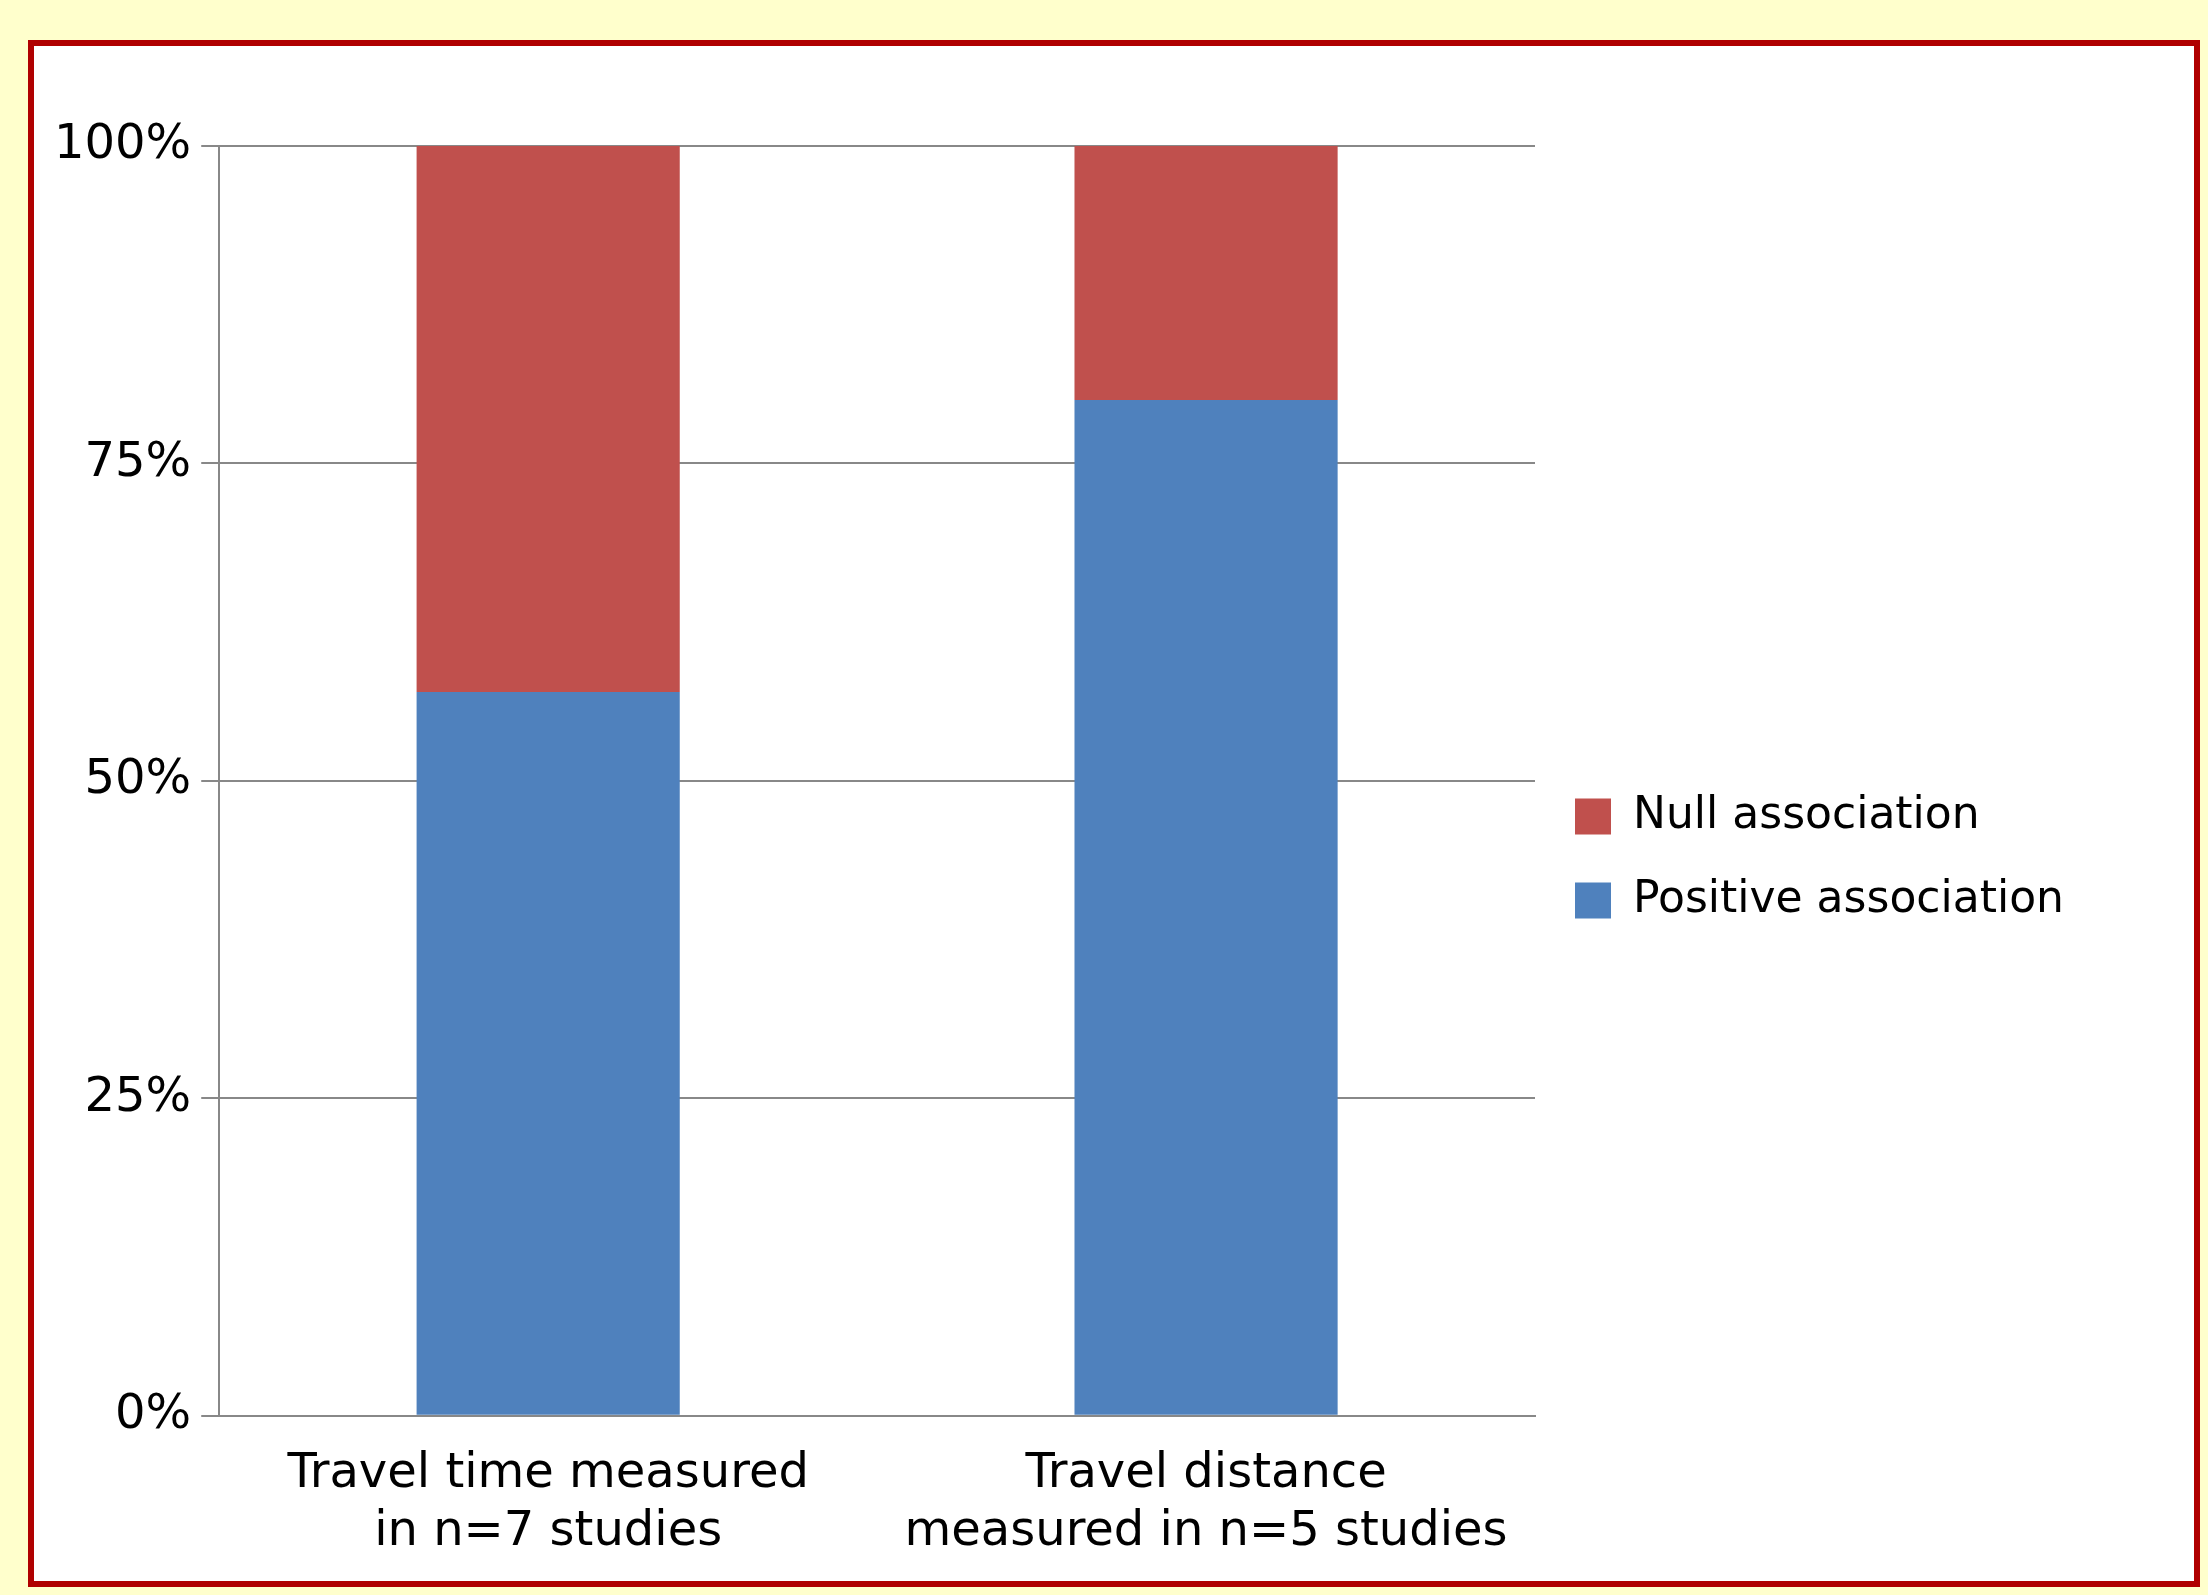 Image resolution: width=2208 pixels, height=1595 pixels. I want to click on x-tick-label: Travel time measured in n=7 studies, so click(547, 1499).